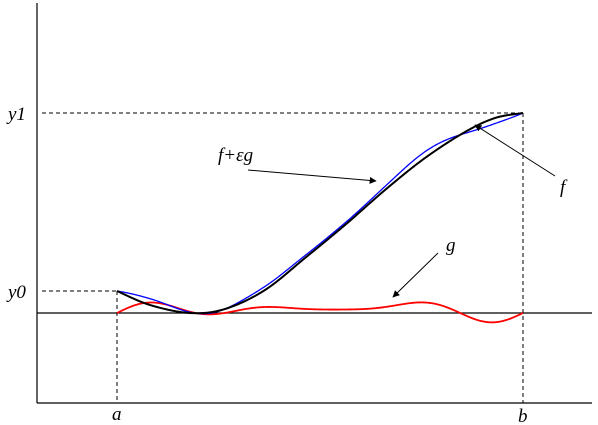 Image resolution: width=598 pixels, height=425 pixels. Describe the element at coordinates (16, 292) in the screenshot. I see `y0-label: y0` at that location.